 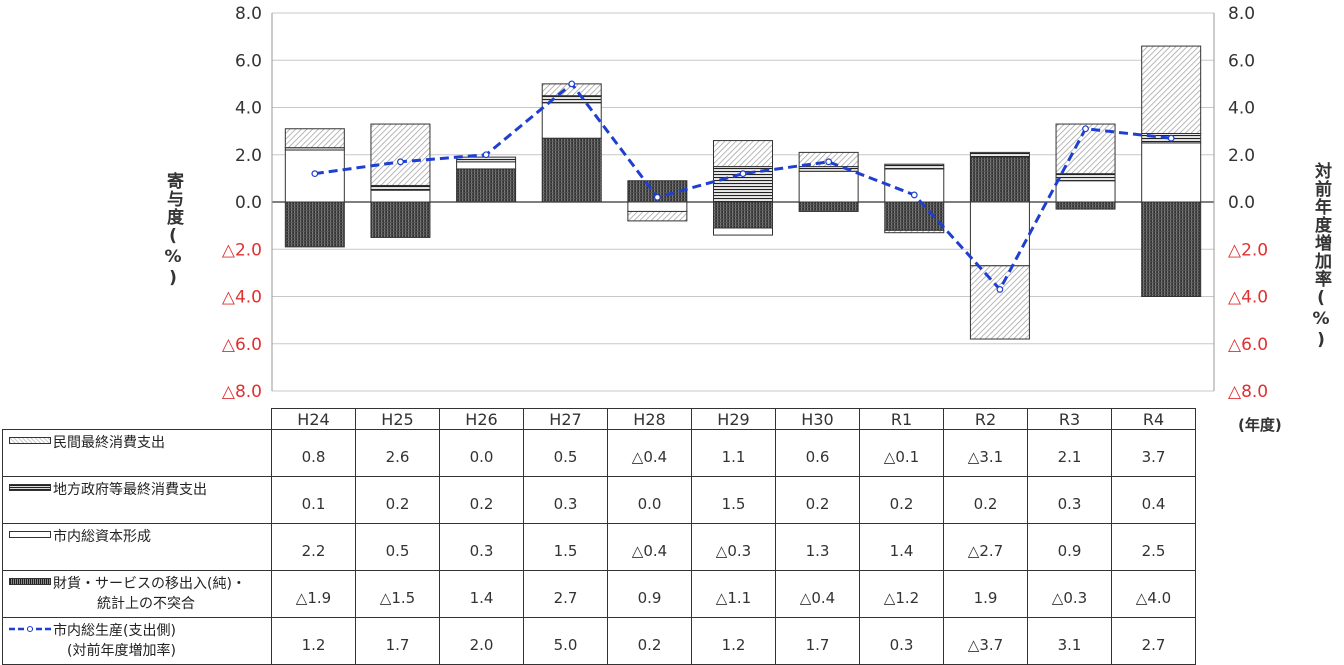 I want to click on bar-horizontal-R1, so click(x=914, y=166).